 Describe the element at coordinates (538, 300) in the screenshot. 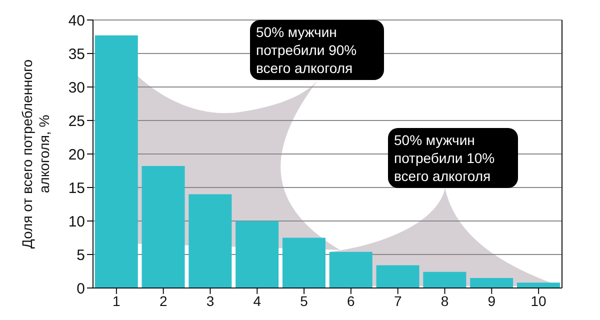

I see `x-tick-label: 10` at that location.